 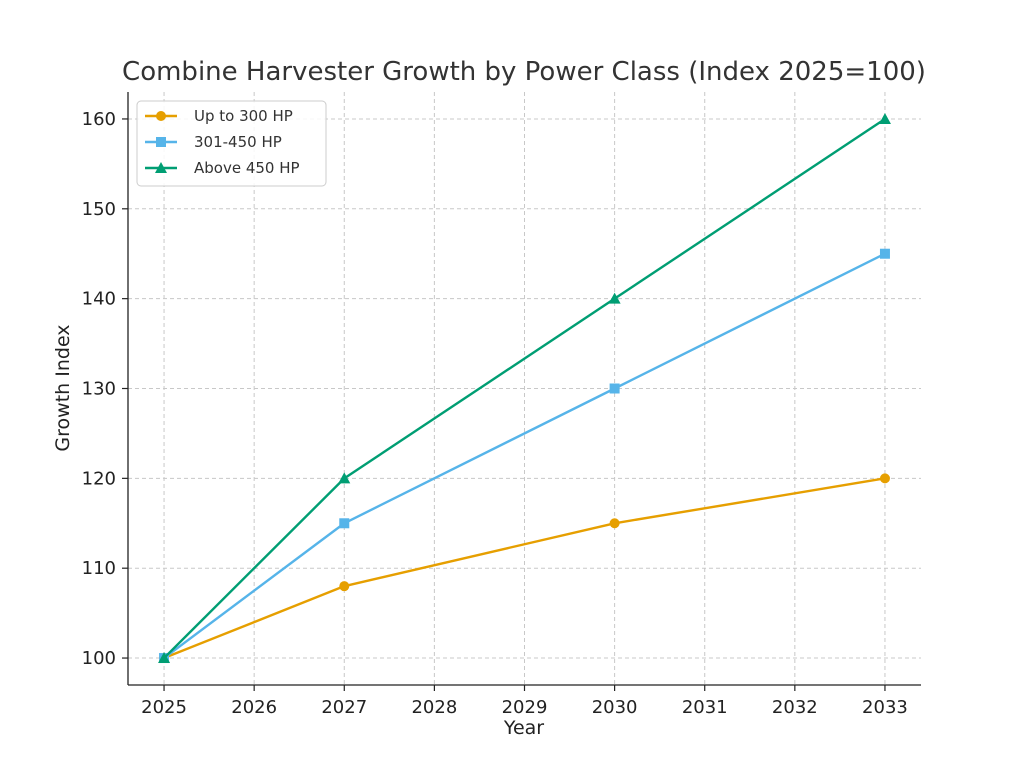 What do you see at coordinates (99, 299) in the screenshot?
I see `y-tick-label: 140` at bounding box center [99, 299].